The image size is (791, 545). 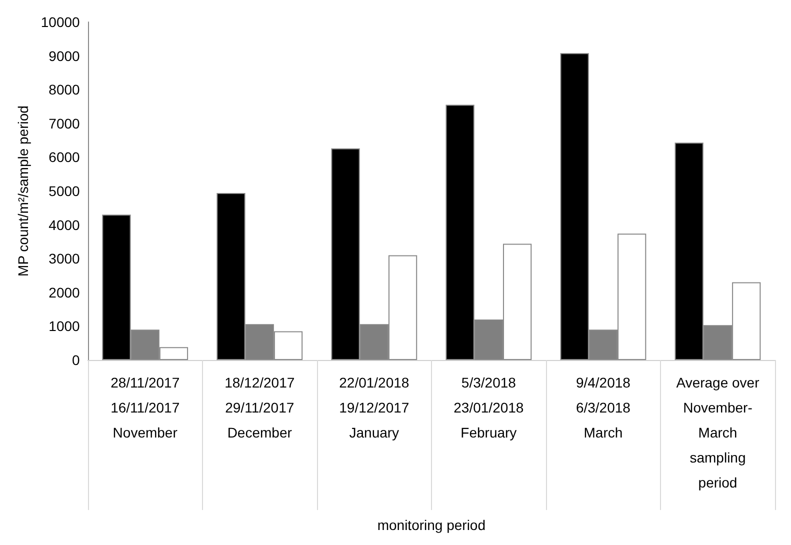 I want to click on y-tick-label: 10000, so click(x=60, y=22).